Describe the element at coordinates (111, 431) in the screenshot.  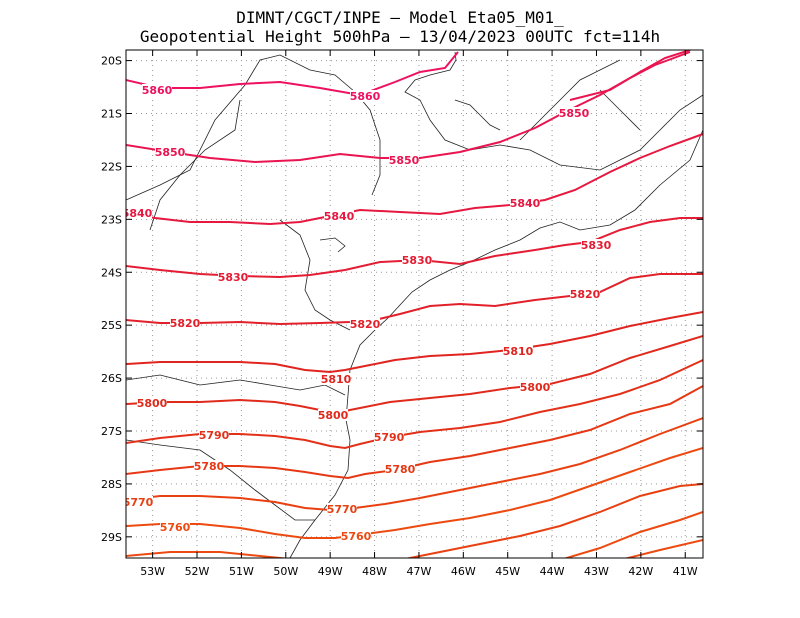
I see `y-tick-label: 27S` at that location.